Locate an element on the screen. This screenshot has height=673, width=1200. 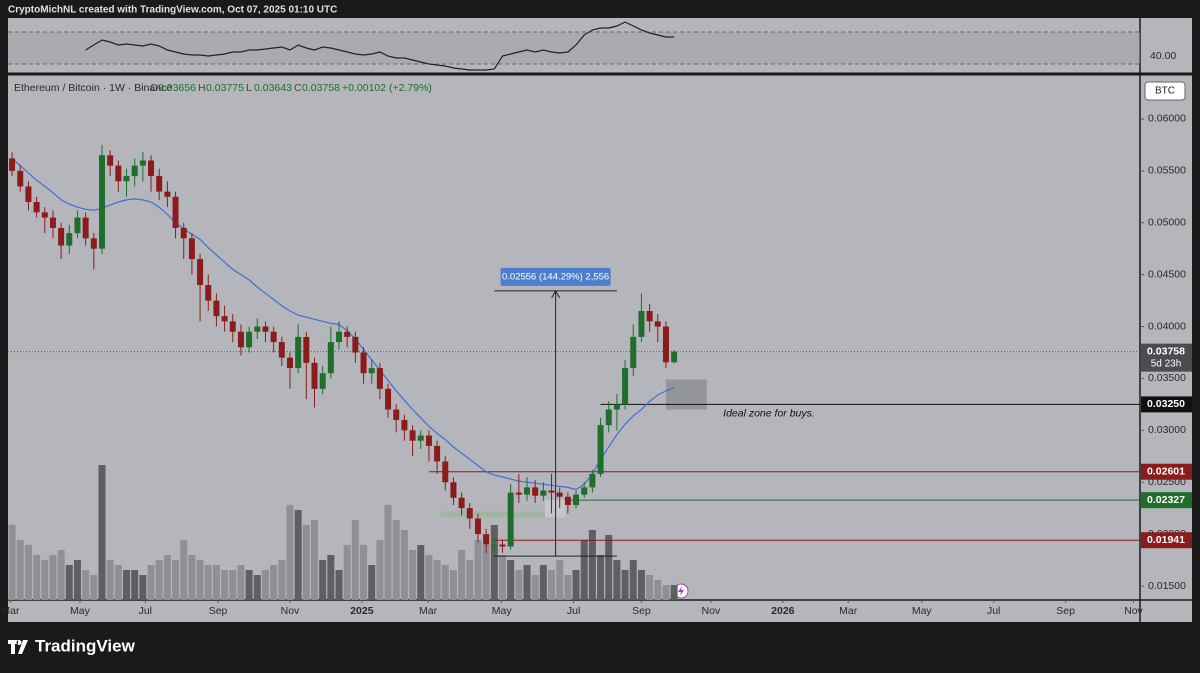
y-tick-label: 0.06000 is located at coordinates (1167, 119).